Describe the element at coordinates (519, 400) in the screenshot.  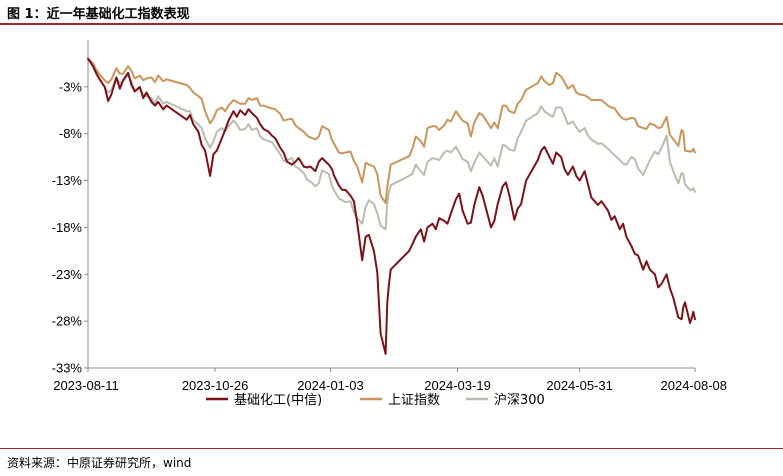
I see `legend-label-2: 沪深300` at that location.